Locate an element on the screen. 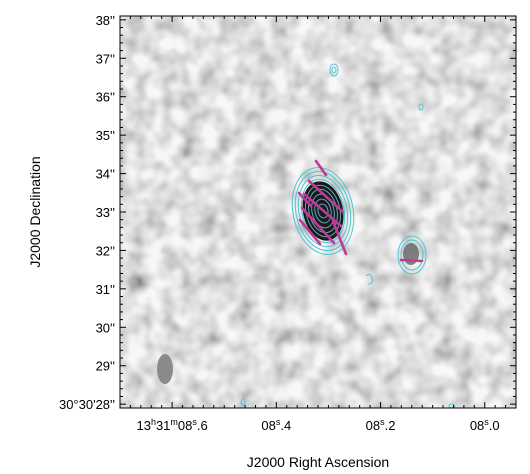 The width and height of the screenshot is (530, 474). y-tick-label: 30°30'28'' is located at coordinates (87, 404).